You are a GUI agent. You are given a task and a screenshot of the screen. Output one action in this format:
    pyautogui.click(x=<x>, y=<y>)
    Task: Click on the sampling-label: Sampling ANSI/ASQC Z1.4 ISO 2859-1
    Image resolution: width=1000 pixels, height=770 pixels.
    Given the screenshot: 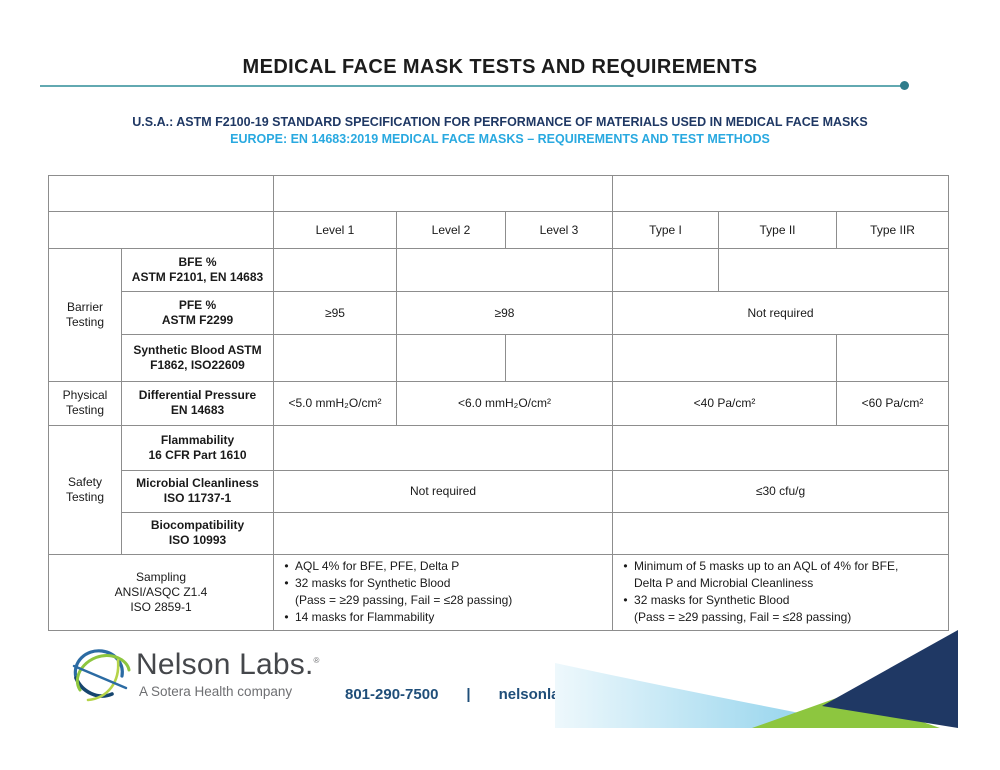 What is the action you would take?
    pyautogui.click(x=161, y=592)
    